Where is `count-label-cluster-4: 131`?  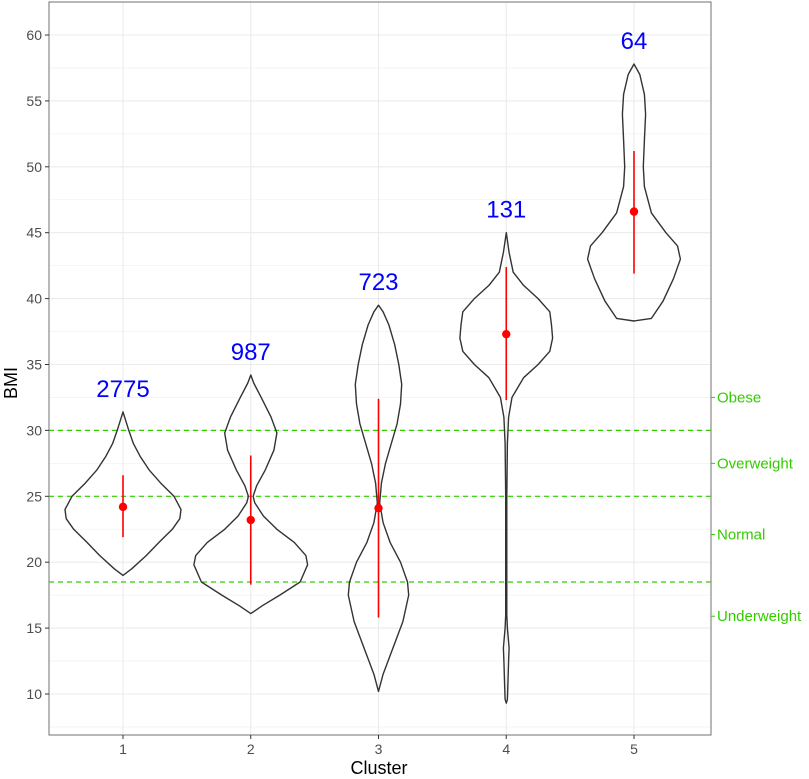 count-label-cluster-4: 131 is located at coordinates (506, 210).